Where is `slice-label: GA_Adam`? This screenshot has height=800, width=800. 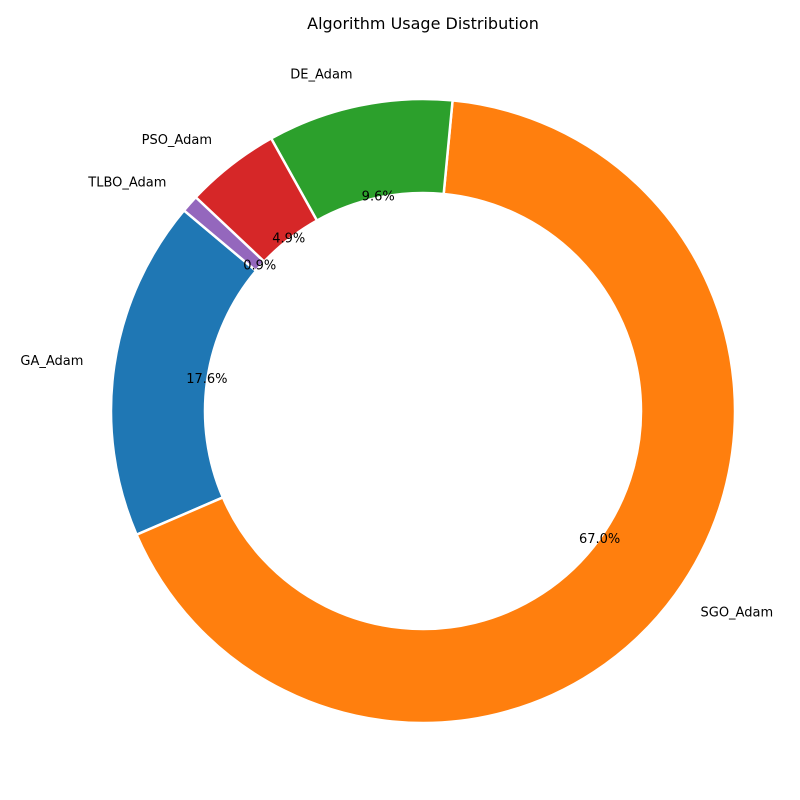
slice-label: GA_Adam is located at coordinates (51, 361).